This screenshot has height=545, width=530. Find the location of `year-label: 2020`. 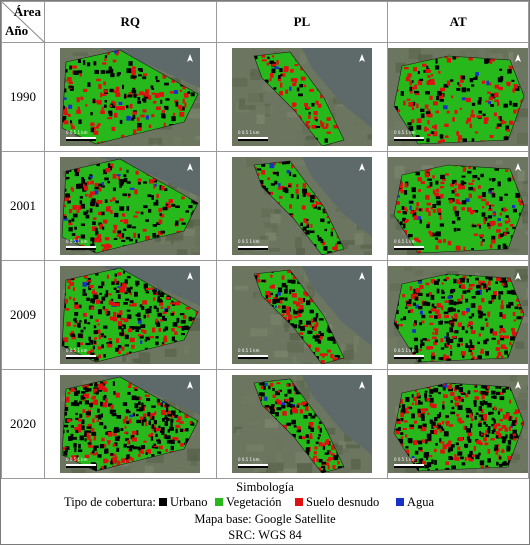

year-label: 2020 is located at coordinates (23, 424).